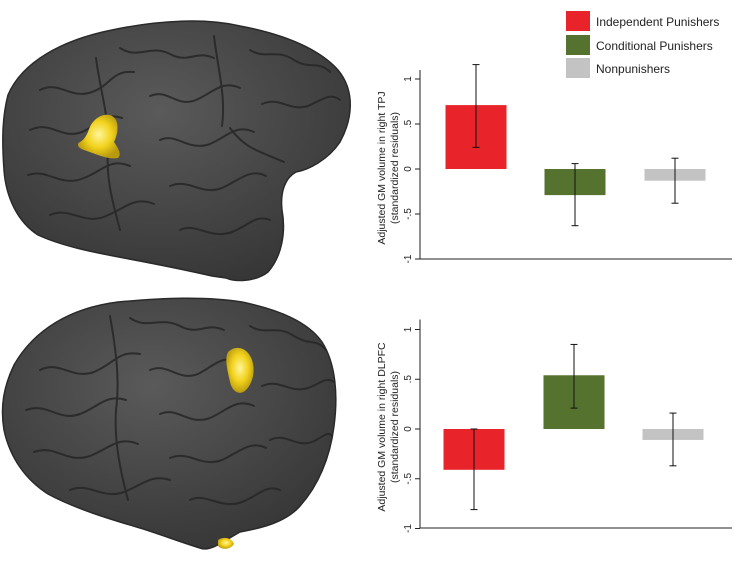 This screenshot has width=750, height=565. Describe the element at coordinates (226, 543) in the screenshot. I see `activation-blob-small` at that location.